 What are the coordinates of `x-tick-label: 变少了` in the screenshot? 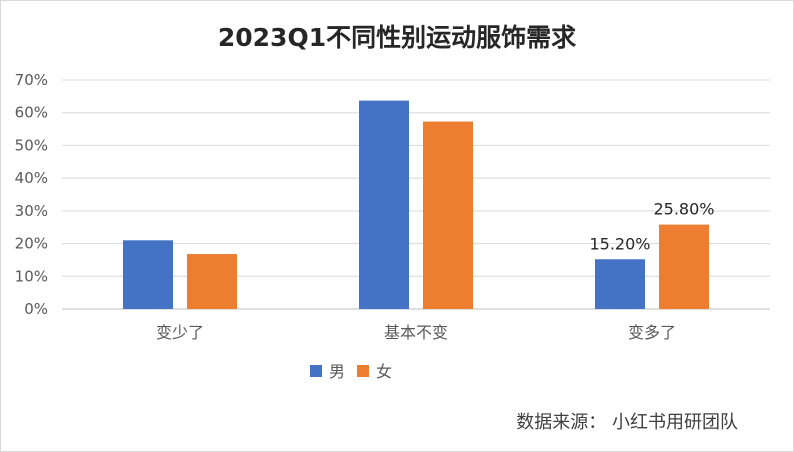 It's located at (180, 332).